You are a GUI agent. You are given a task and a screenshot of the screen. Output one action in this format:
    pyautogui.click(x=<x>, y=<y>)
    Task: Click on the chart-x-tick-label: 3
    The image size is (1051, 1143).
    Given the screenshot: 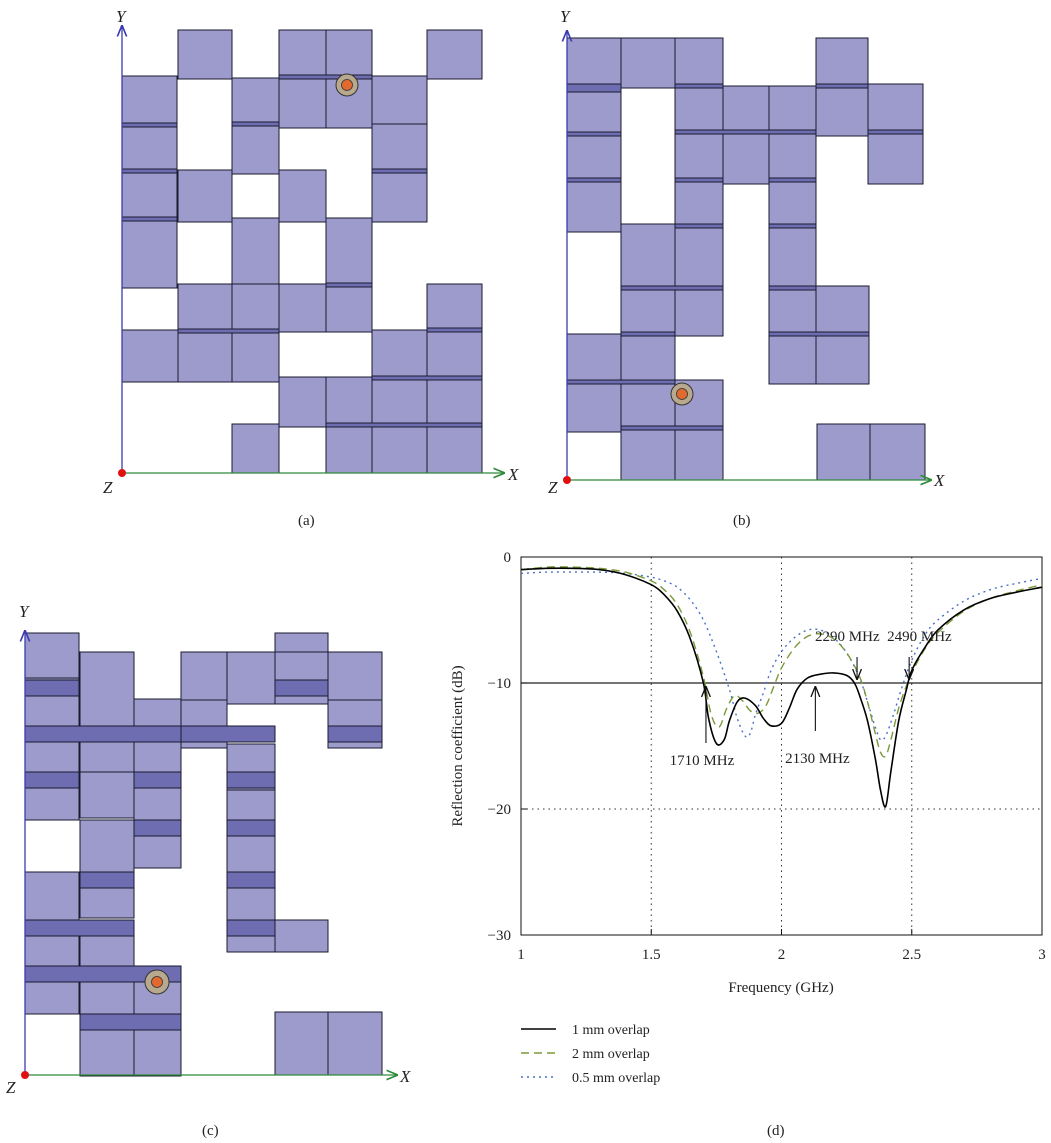 What is the action you would take?
    pyautogui.click(x=1042, y=955)
    